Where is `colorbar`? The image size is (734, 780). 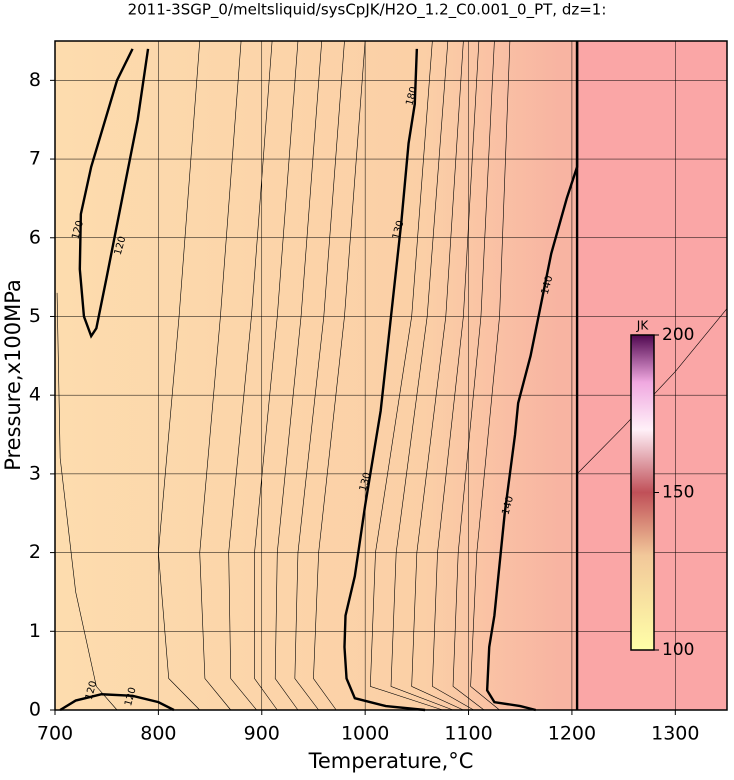
colorbar is located at coordinates (642, 492).